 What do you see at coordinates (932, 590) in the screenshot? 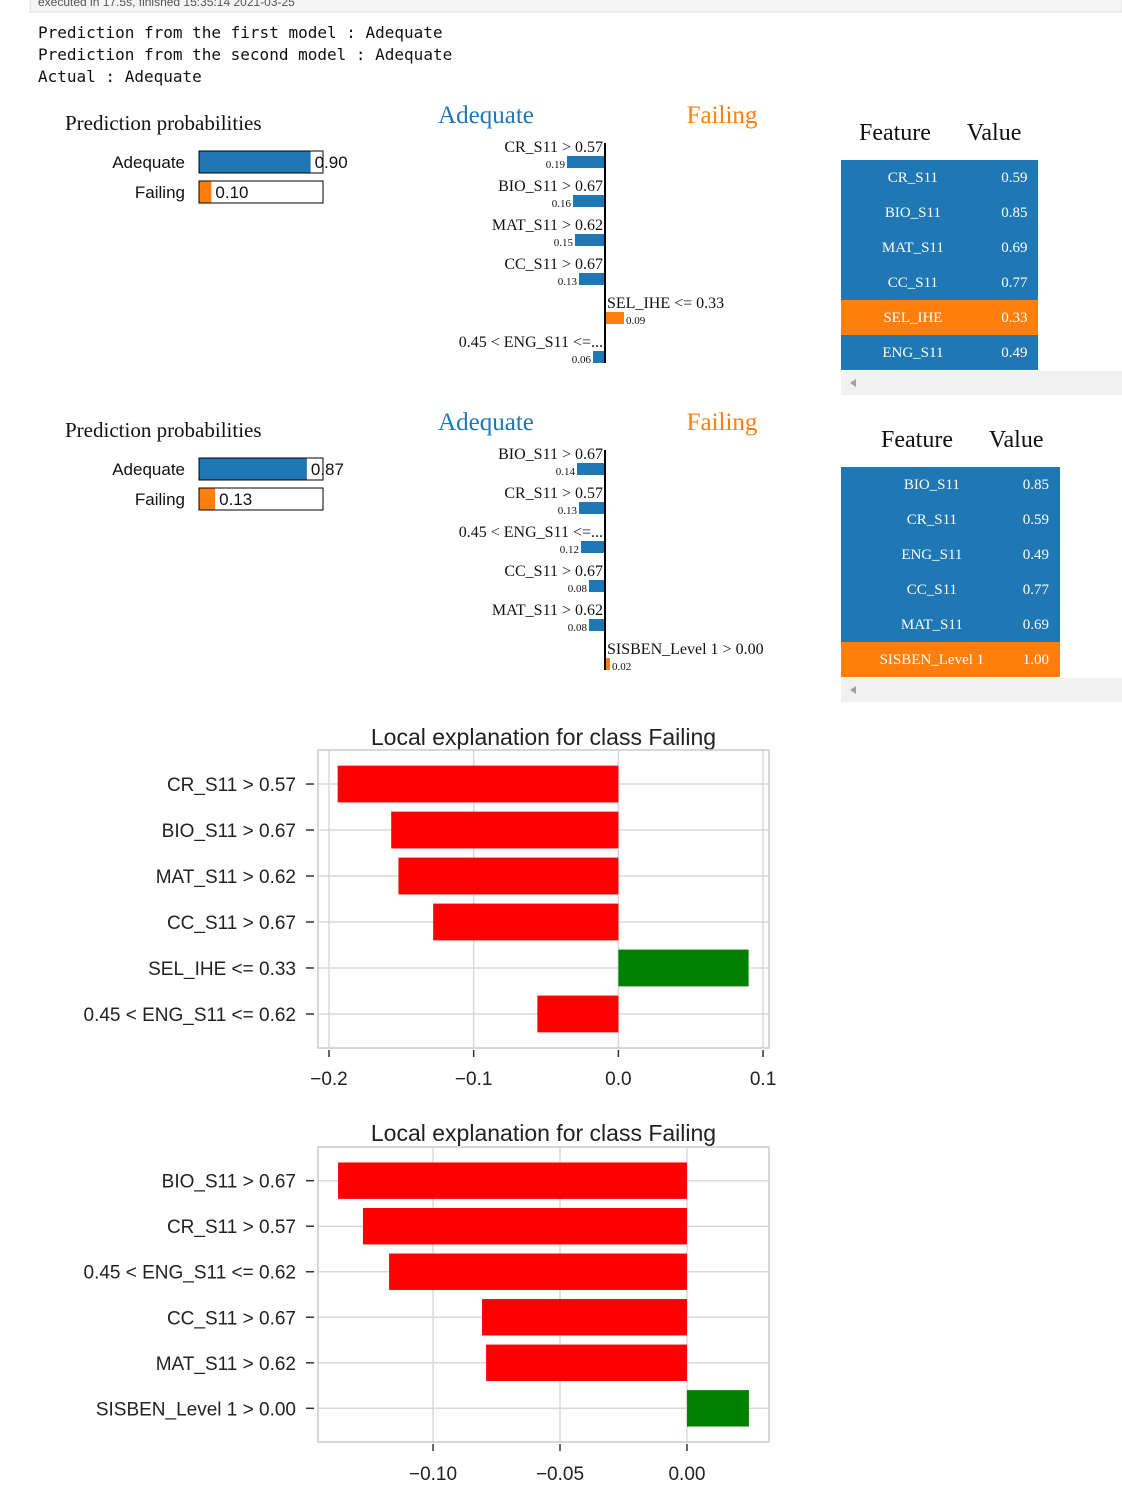
I see `table-cell: CC_S11` at bounding box center [932, 590].